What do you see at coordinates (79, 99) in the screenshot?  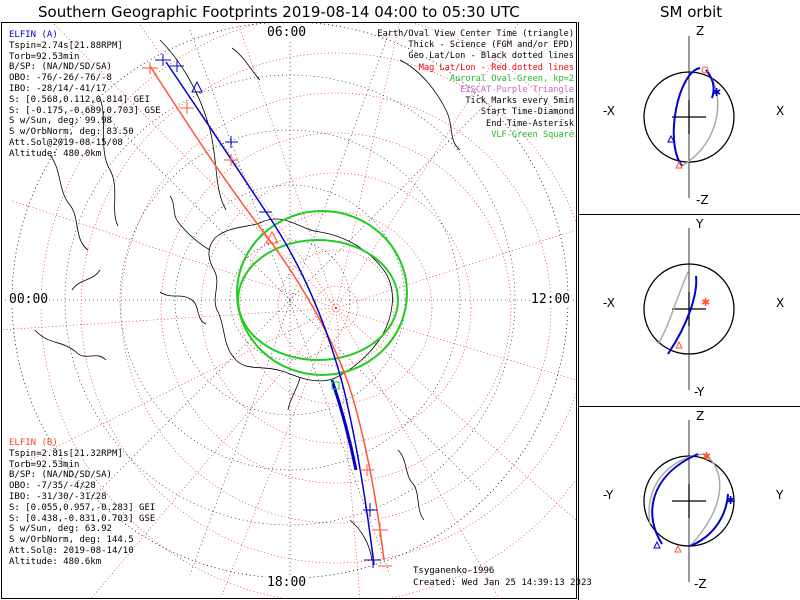 I see `elfin-a-line: S: [0.568,0.112,0.814] GEI` at bounding box center [79, 99].